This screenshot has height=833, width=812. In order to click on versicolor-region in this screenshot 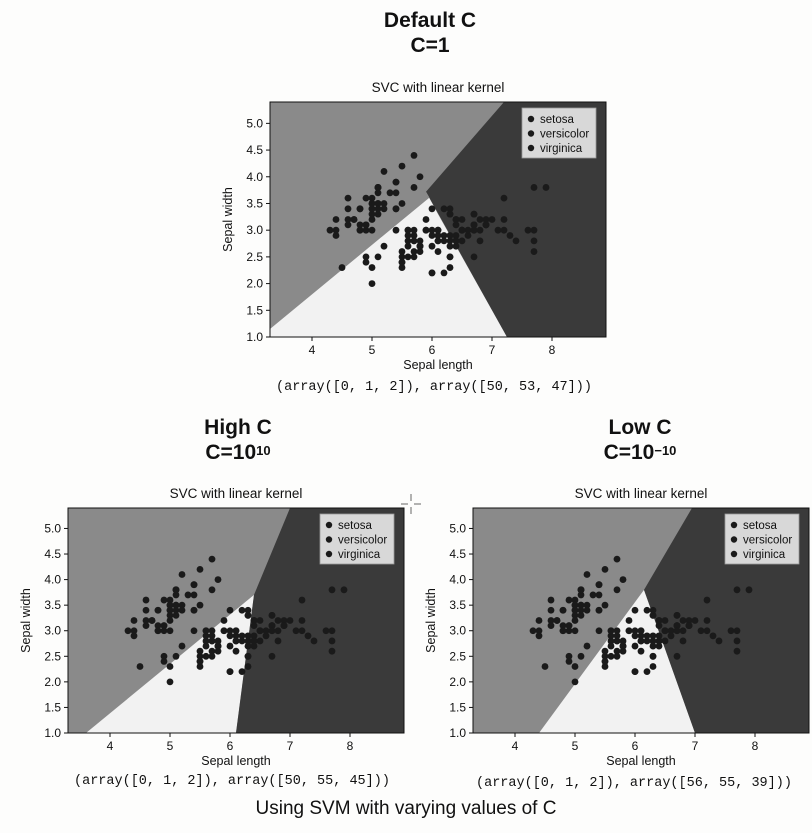, I will do `click(388, 264)`.